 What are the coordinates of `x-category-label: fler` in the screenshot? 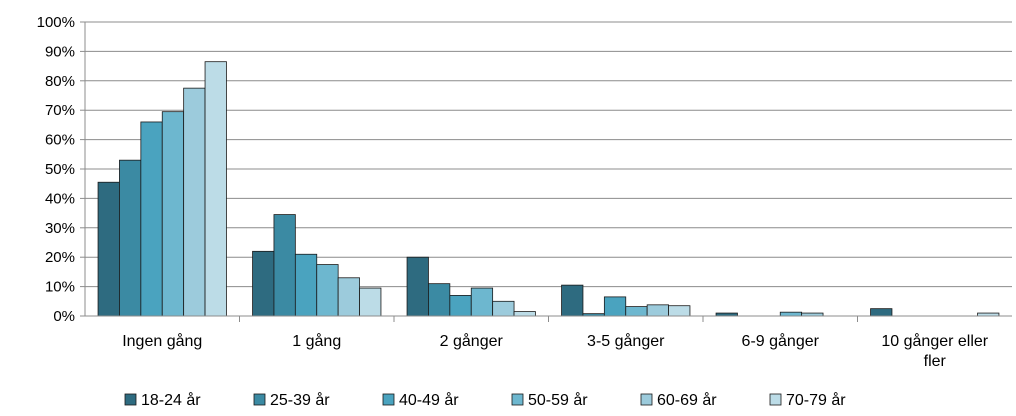 It's located at (935, 361).